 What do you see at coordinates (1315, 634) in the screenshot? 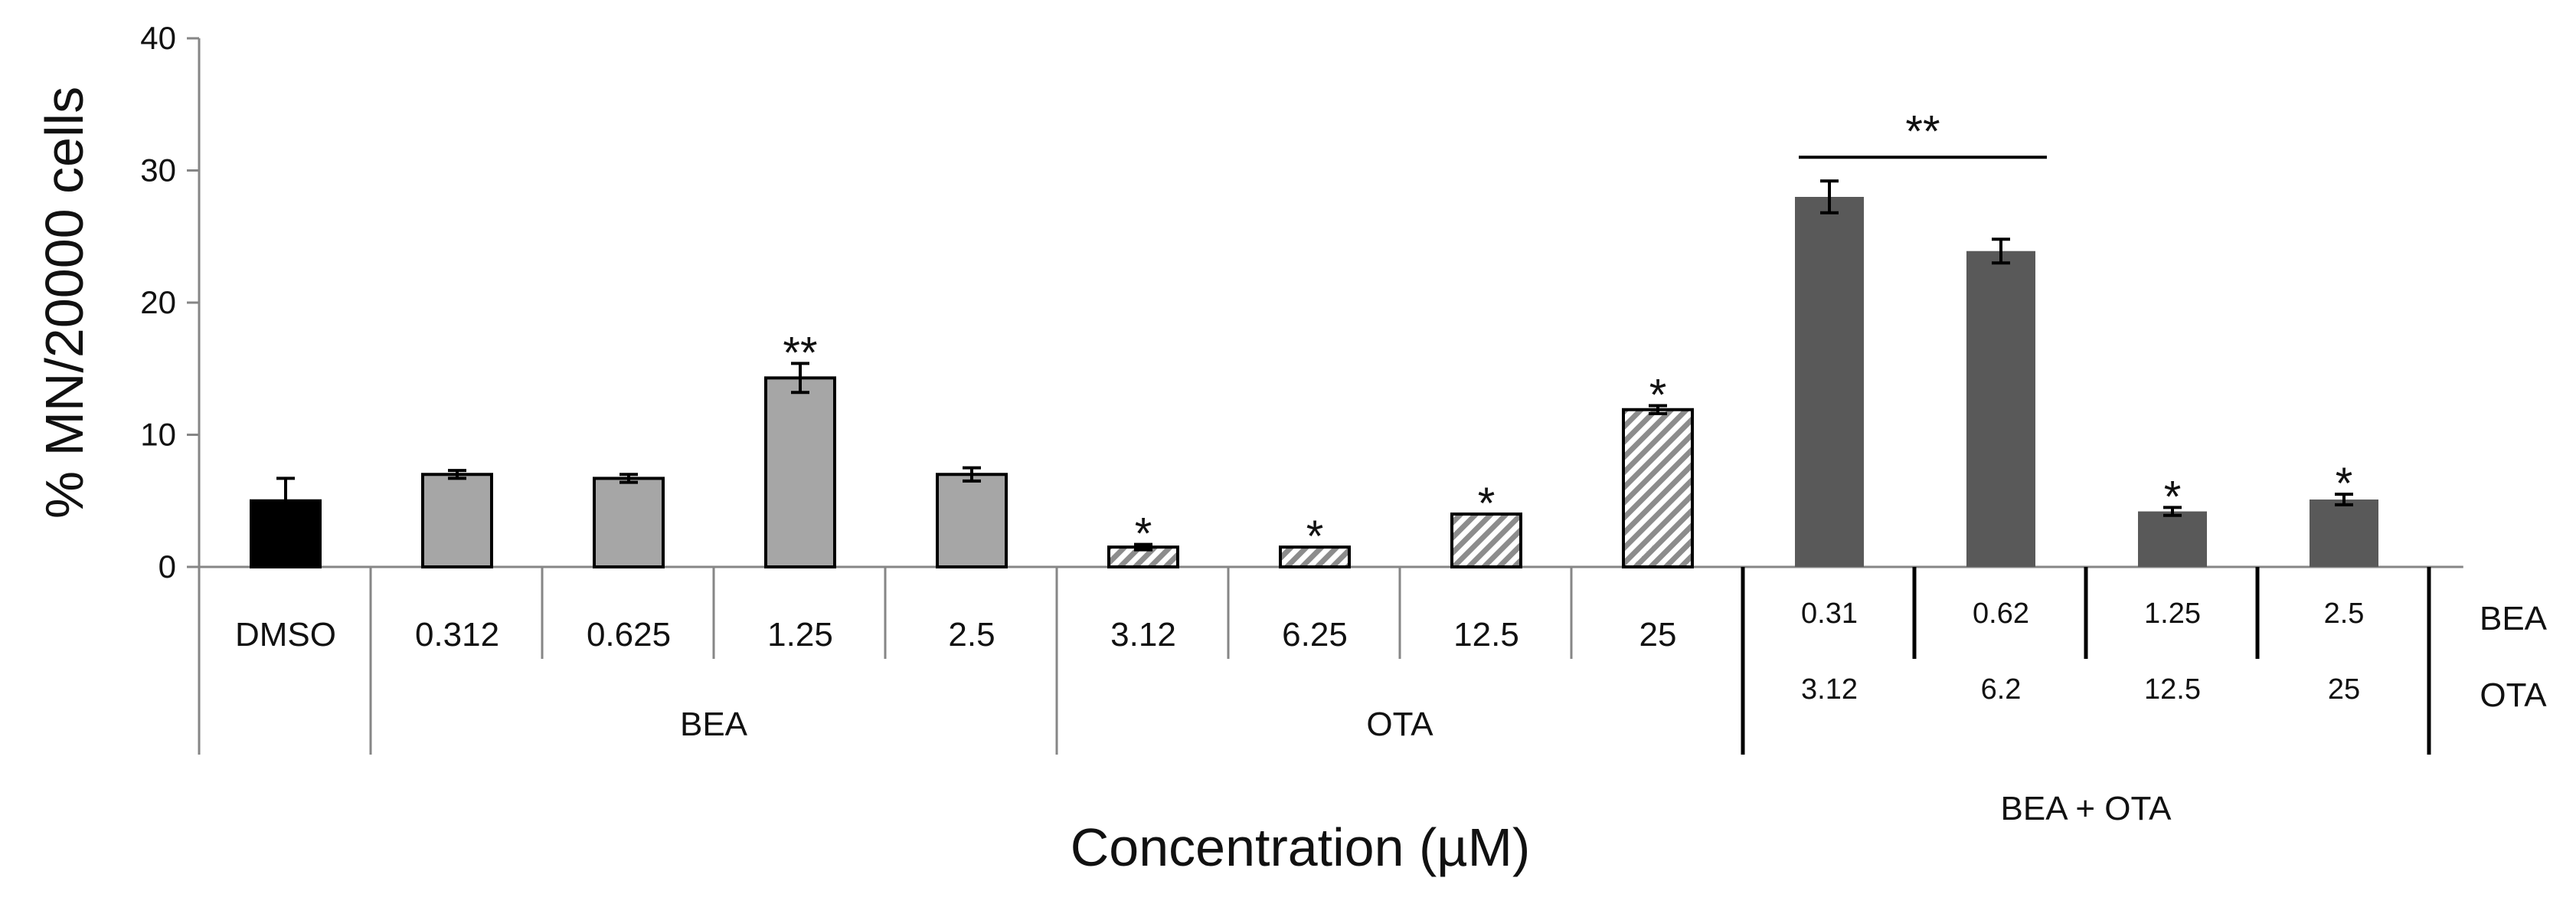
I see `category-label: 6.25` at bounding box center [1315, 634].